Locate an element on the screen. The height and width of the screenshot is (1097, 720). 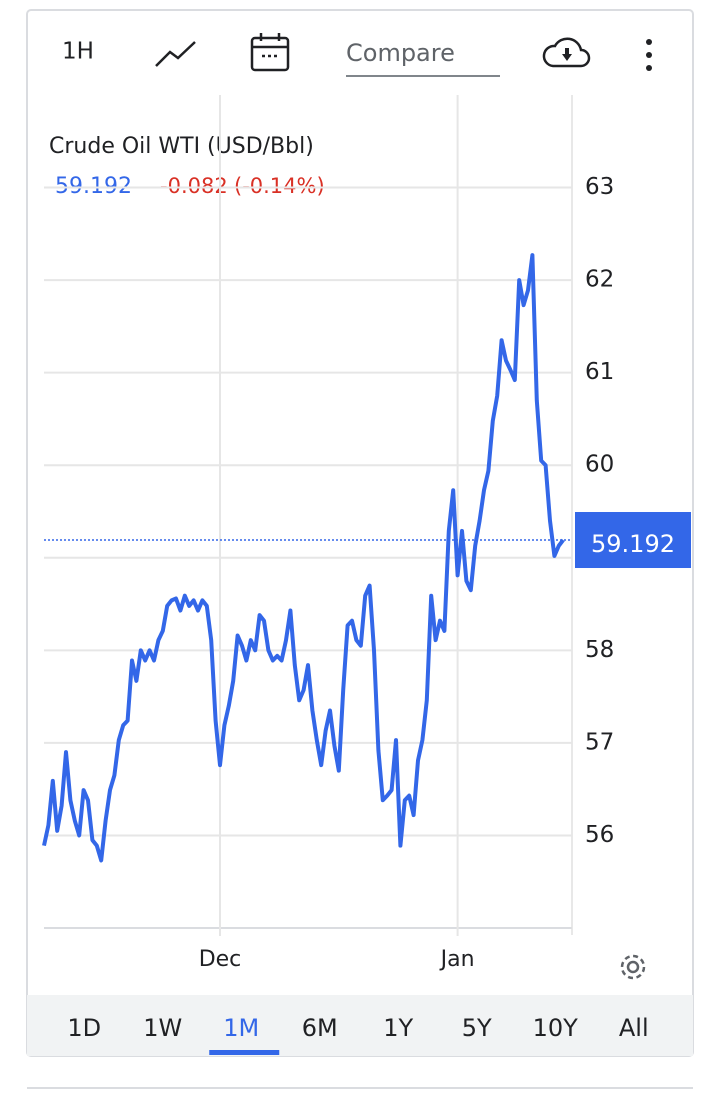
range-bar is located at coordinates (360, 1025).